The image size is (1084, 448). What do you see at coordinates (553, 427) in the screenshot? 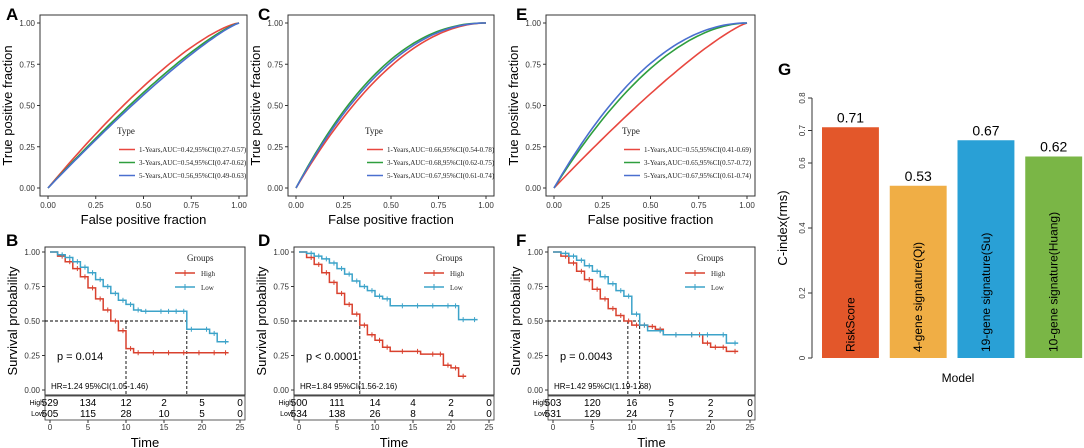
I see `x-tick-label: 0` at bounding box center [553, 427].